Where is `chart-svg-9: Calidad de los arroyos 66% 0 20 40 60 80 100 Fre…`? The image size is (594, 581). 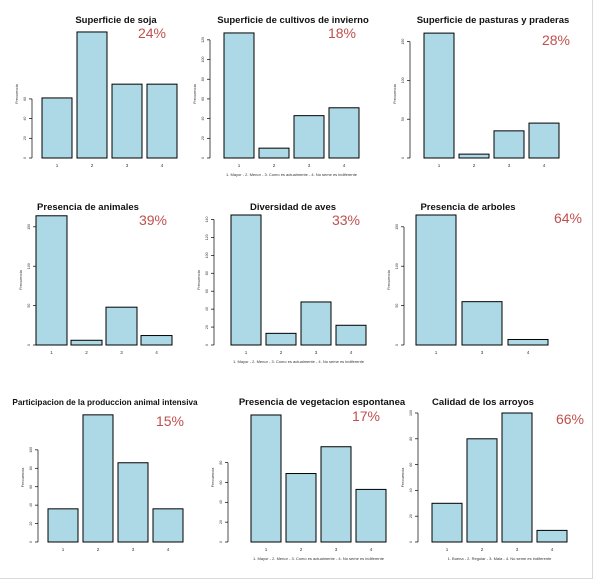 chart-svg-9: Calidad de los arroyos 66% 0 20 40 60 80 100 Fre… is located at coordinates (492, 479).